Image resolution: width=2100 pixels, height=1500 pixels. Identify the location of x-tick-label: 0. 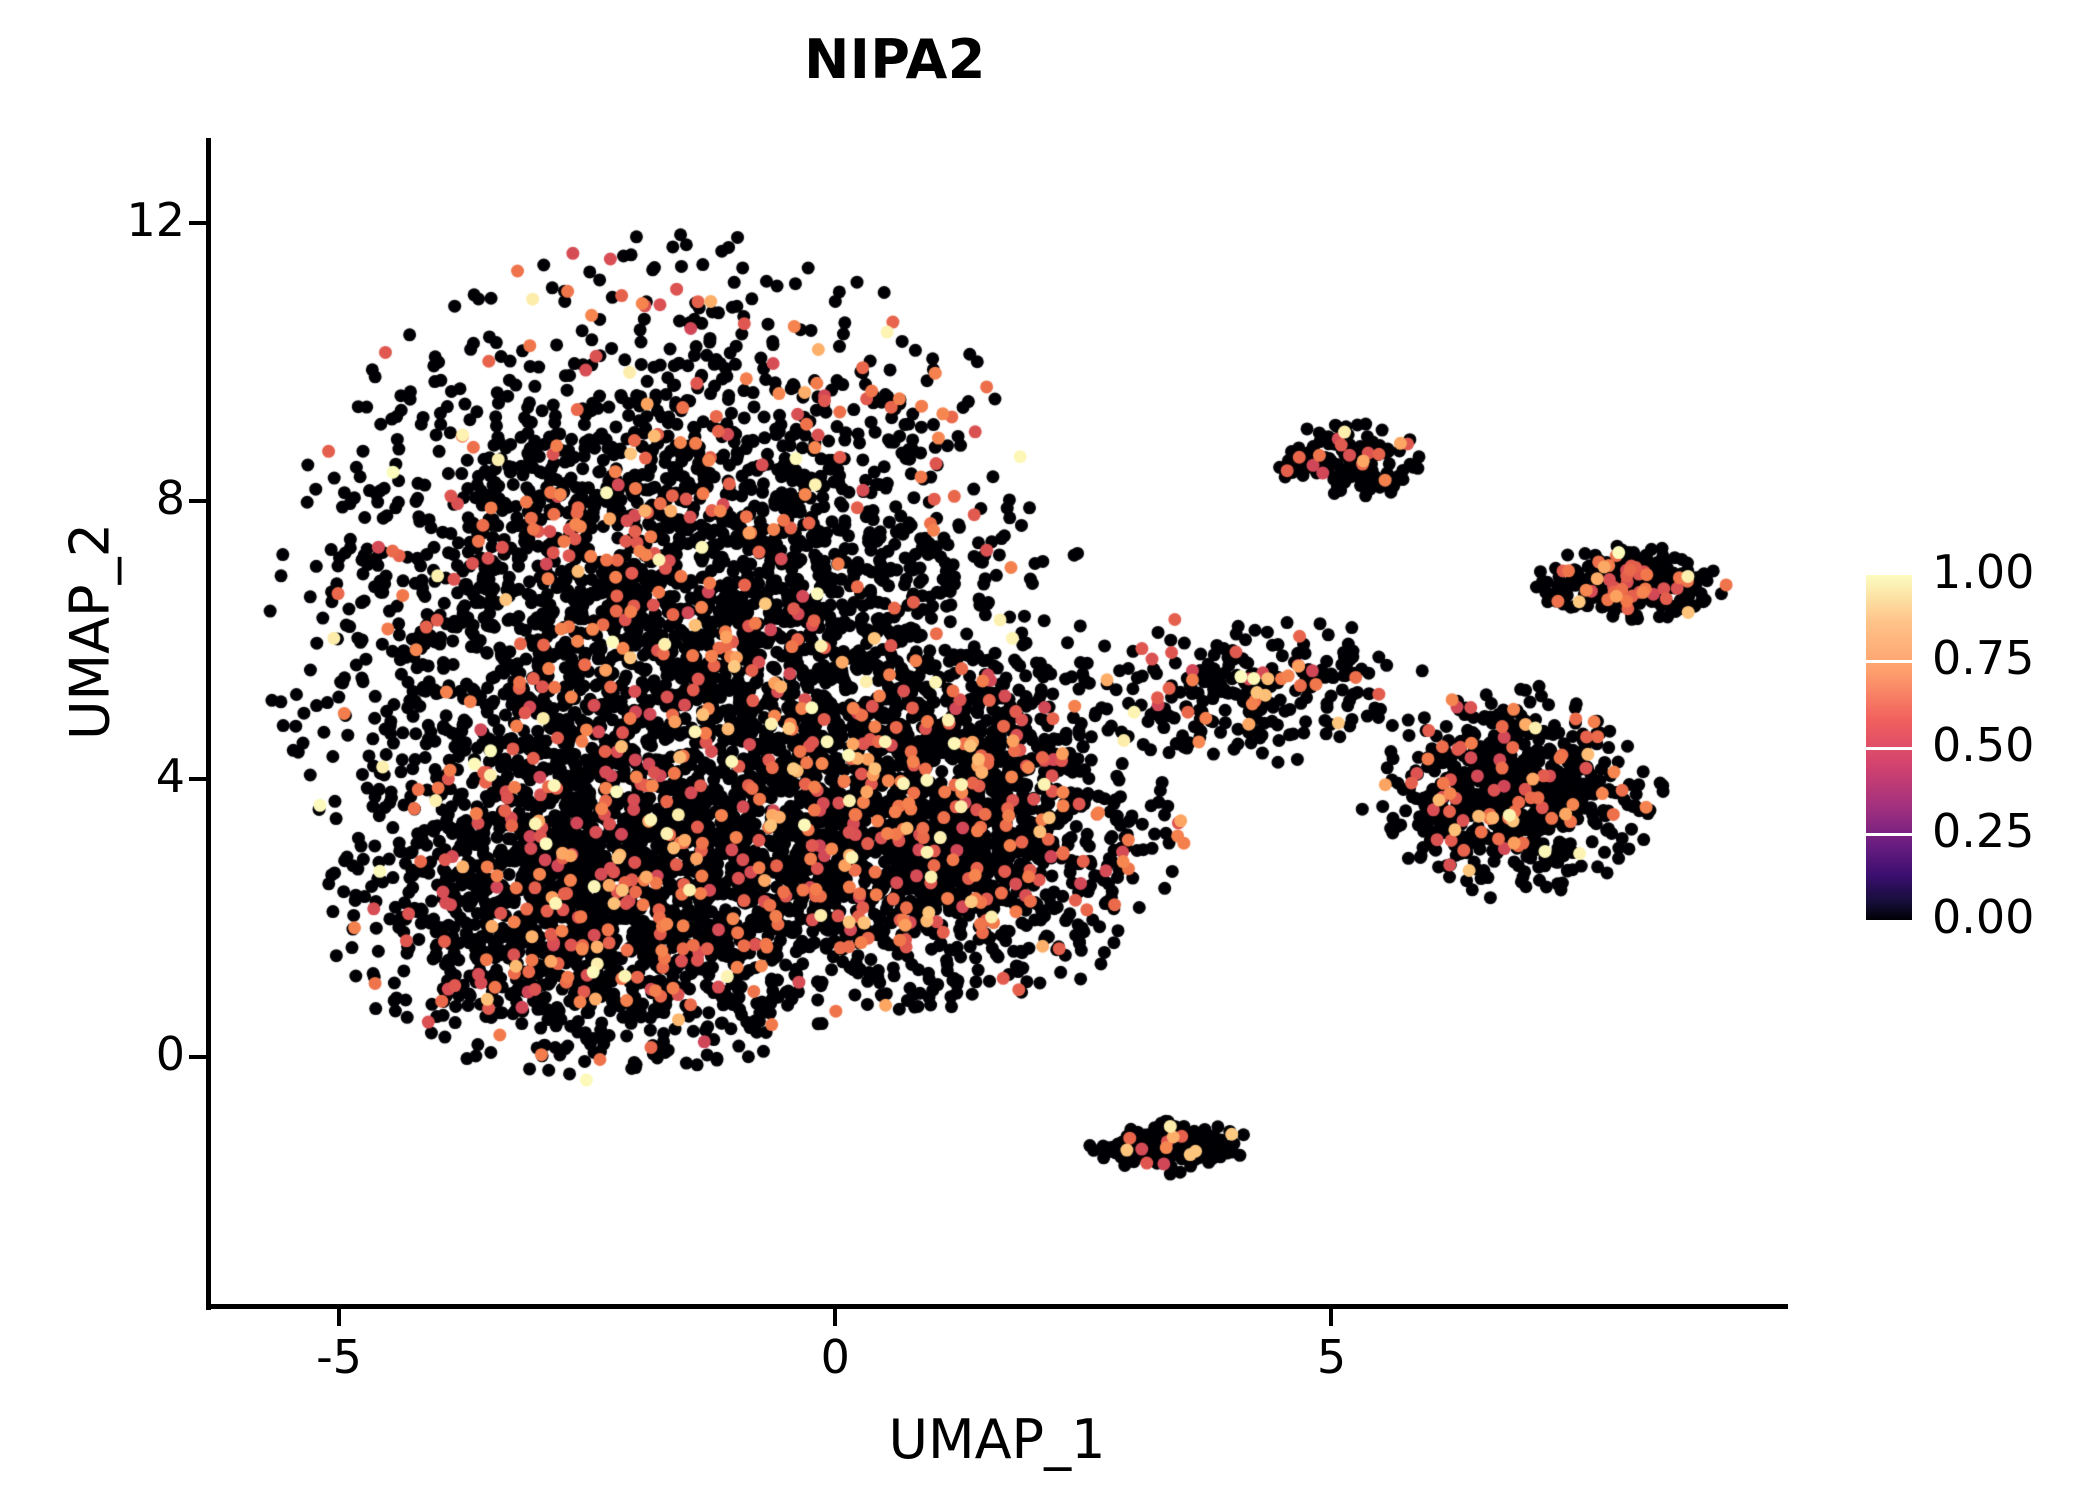
(835, 1357).